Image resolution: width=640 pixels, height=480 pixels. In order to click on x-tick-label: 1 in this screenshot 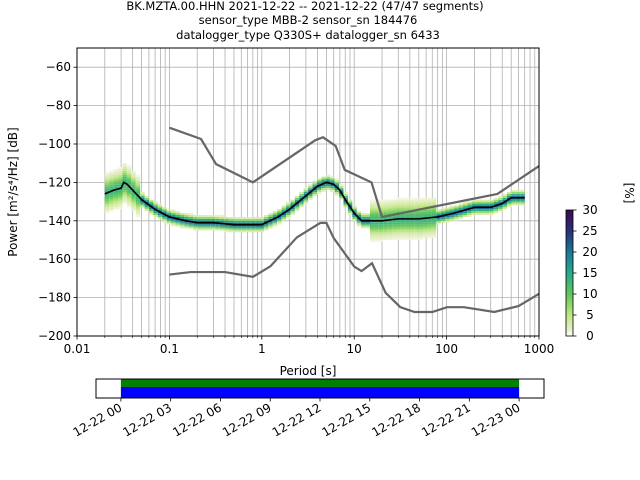, I will do `click(262, 349)`.